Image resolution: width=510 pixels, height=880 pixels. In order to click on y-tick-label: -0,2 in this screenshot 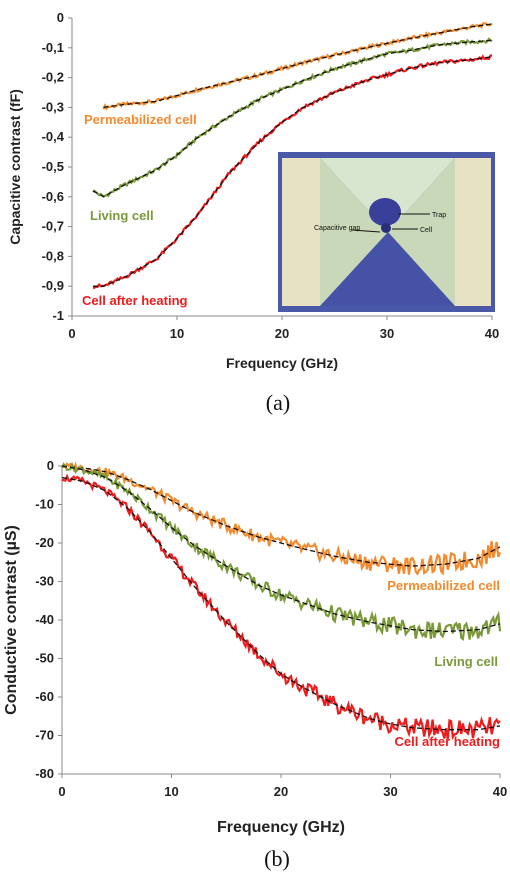, I will do `click(53, 77)`.